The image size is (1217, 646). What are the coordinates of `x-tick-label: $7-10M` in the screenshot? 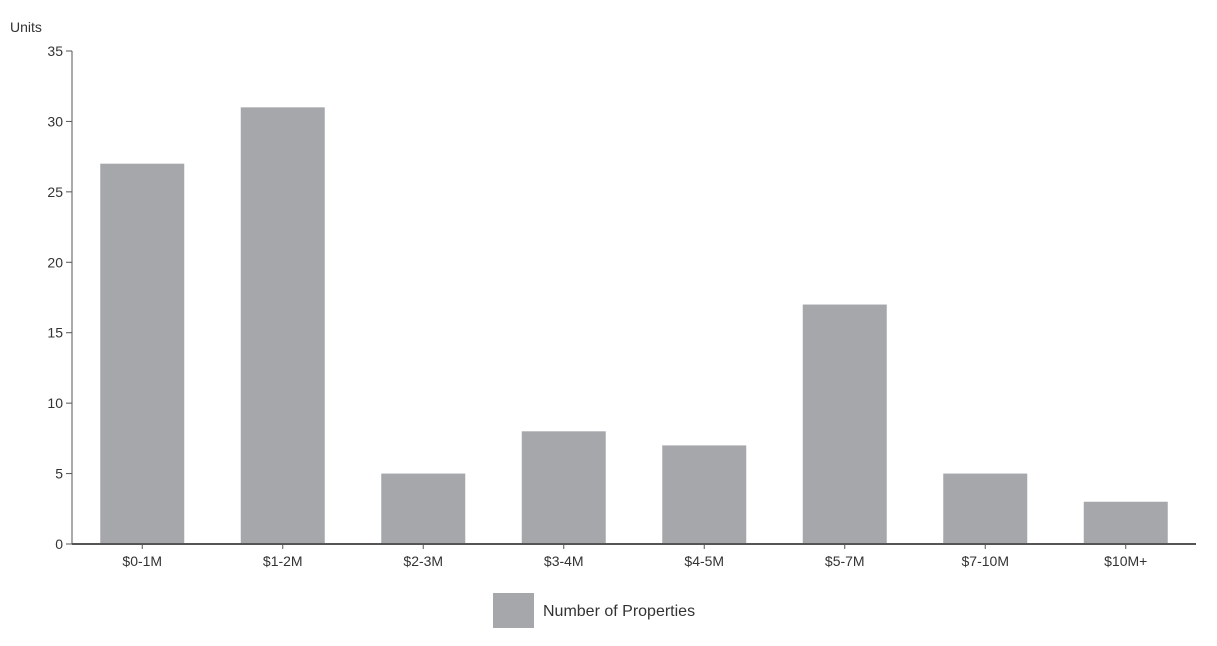 It's located at (985, 561).